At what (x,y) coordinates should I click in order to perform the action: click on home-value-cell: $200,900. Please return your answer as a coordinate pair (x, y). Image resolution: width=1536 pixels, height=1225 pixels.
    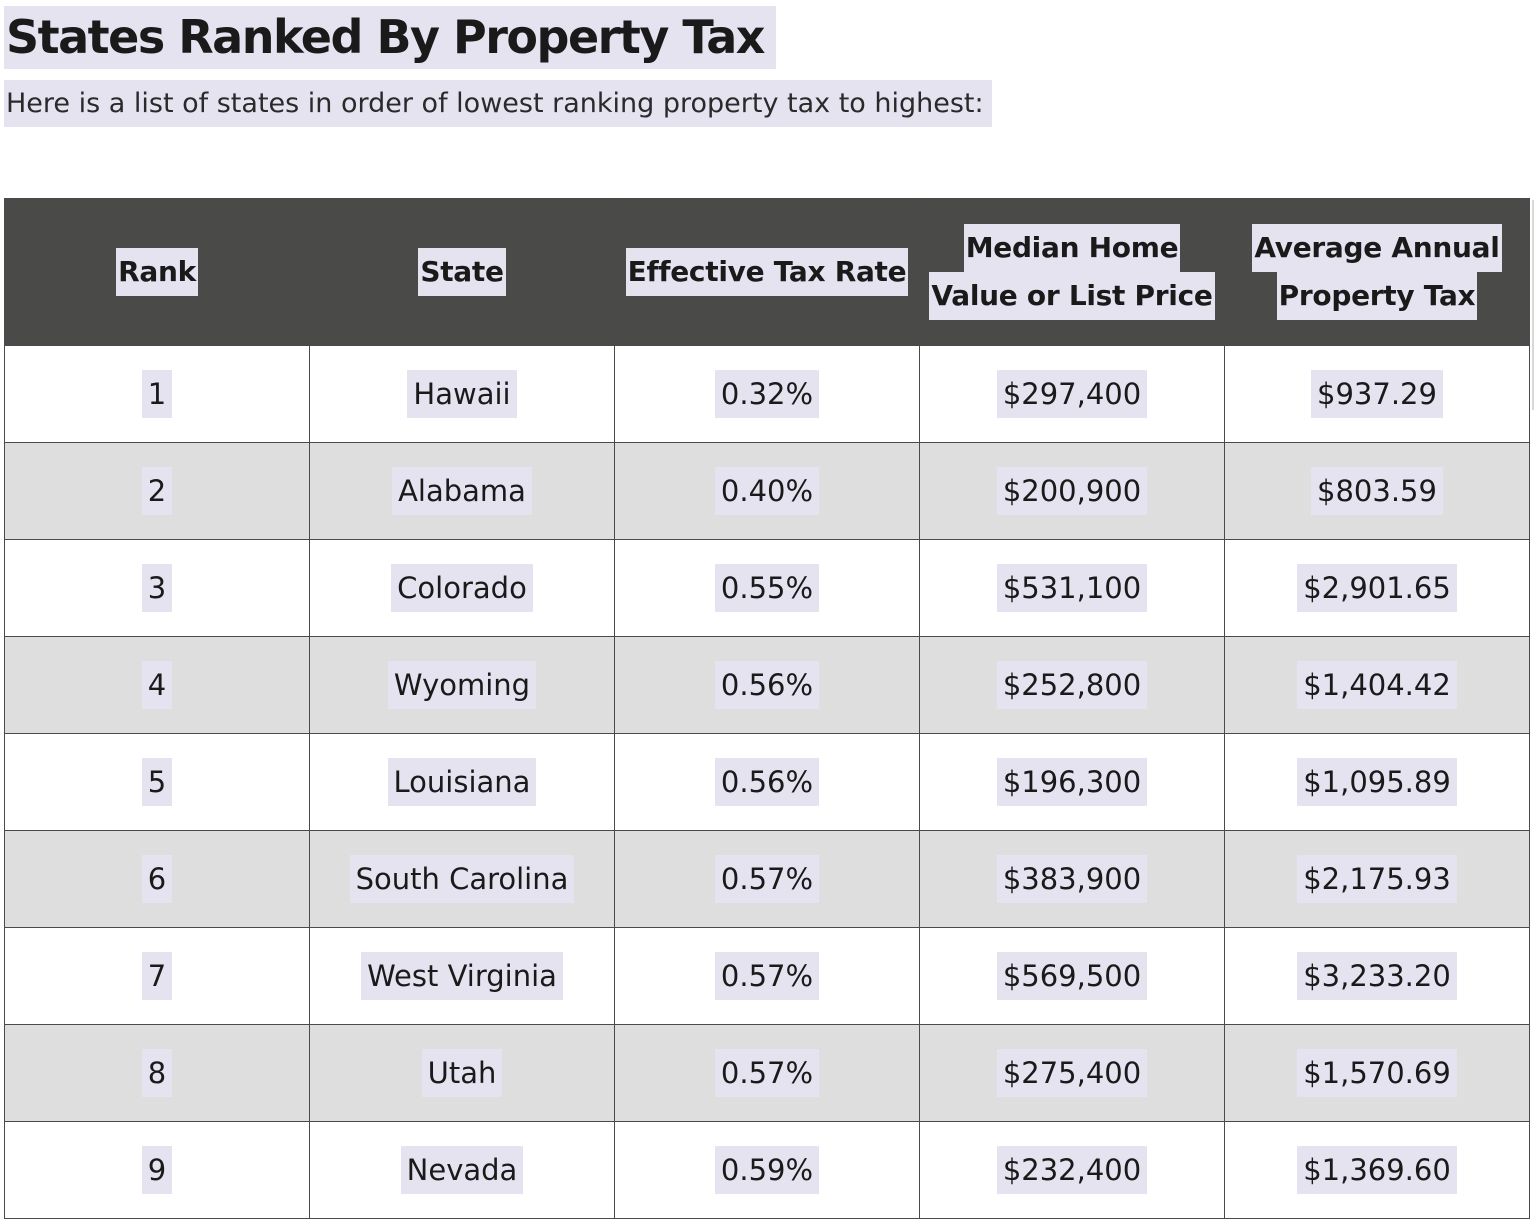
    Looking at the image, I should click on (1072, 491).